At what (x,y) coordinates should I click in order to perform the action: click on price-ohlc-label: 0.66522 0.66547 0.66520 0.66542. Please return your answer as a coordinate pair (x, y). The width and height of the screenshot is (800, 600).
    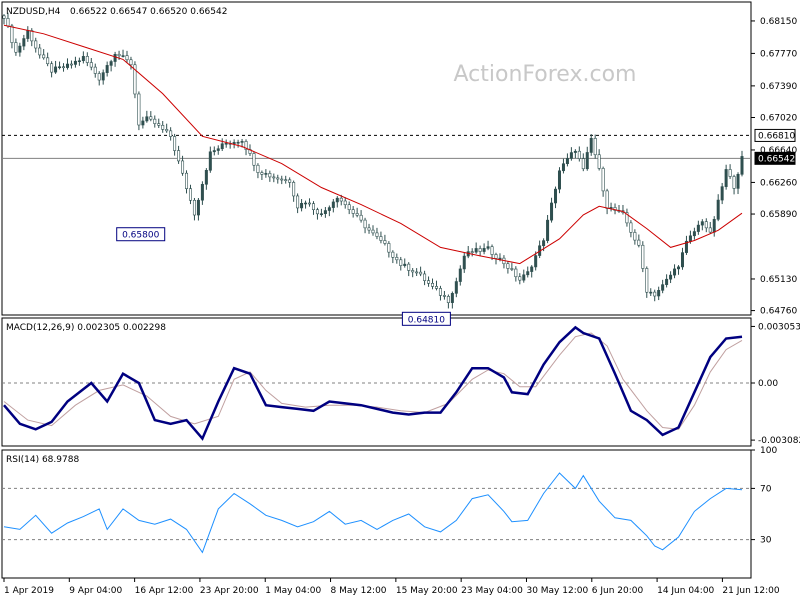
    Looking at the image, I should click on (148, 12).